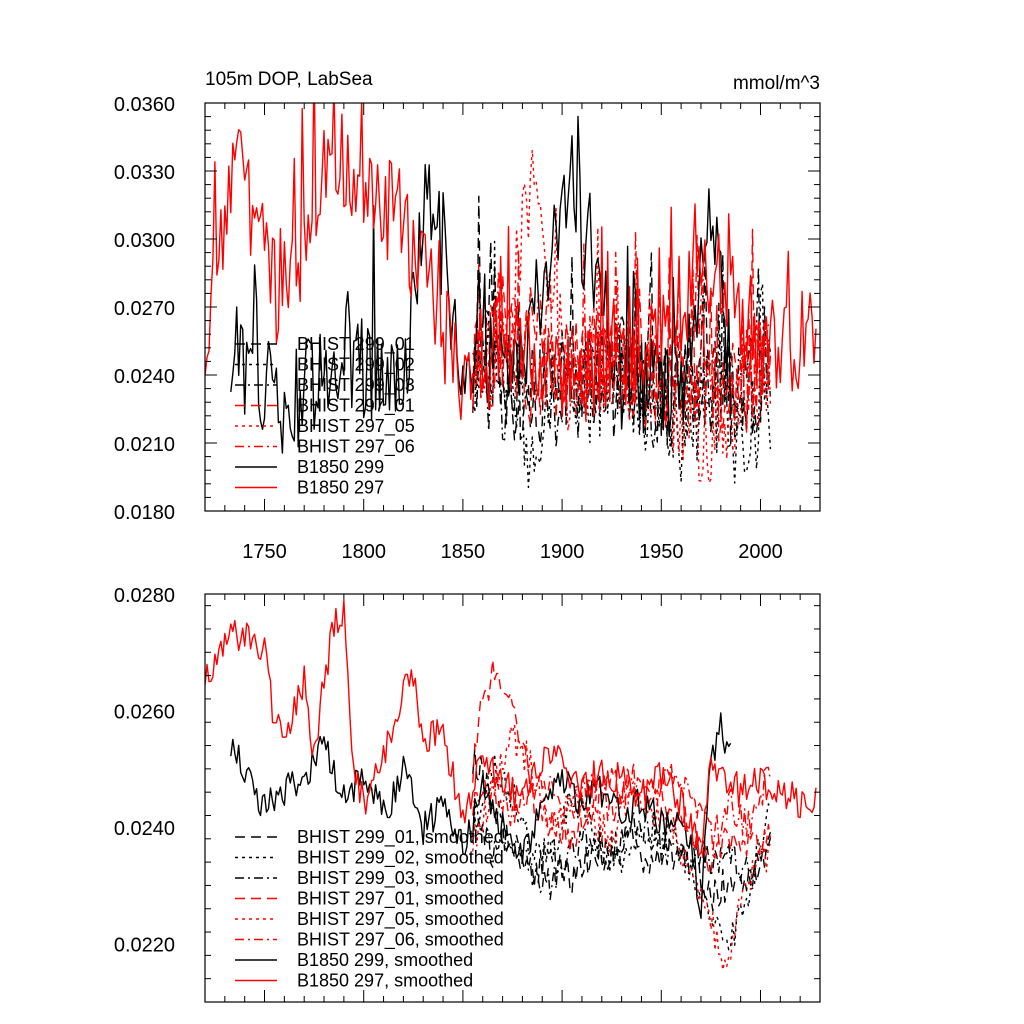 The width and height of the screenshot is (1024, 1024). What do you see at coordinates (760, 552) in the screenshot?
I see `x-tick-label: 2000` at bounding box center [760, 552].